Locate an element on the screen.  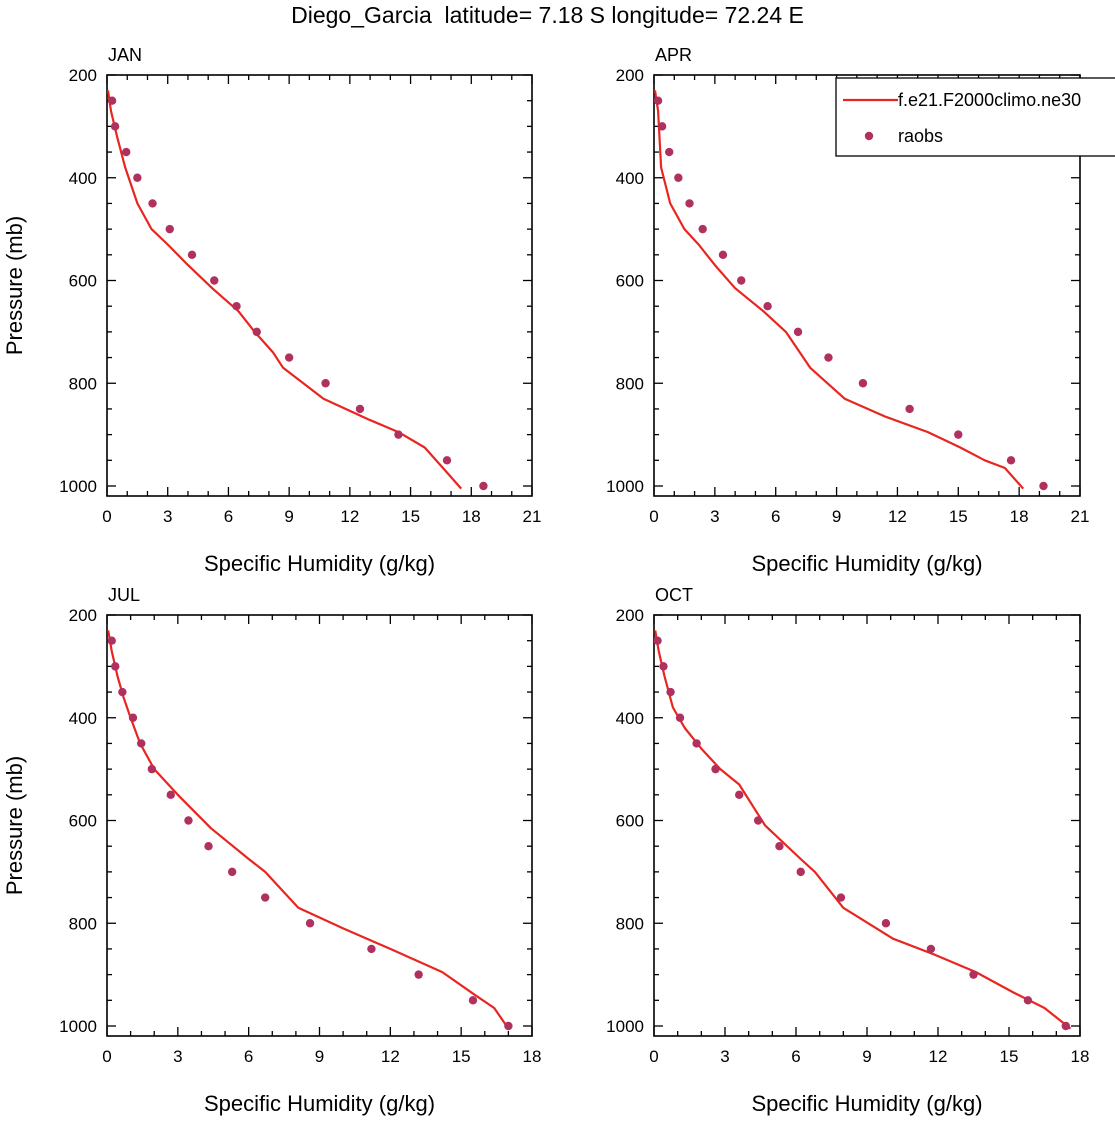
panel-title: JUL is located at coordinates (124, 595).